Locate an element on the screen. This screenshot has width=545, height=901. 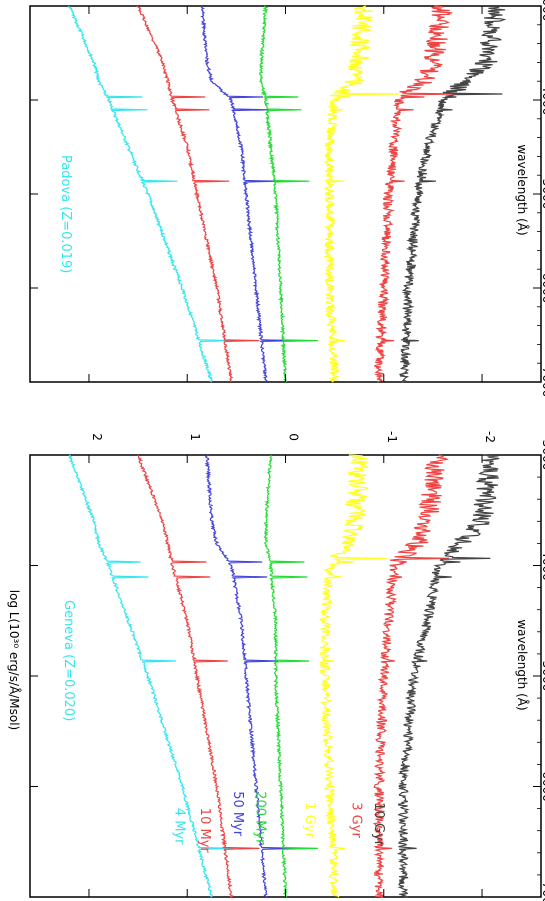
labels-layer: 4 Myr 10 Myr 50 Myr 200 Myr 1 Gyr 3 Gyr 10 Gyr is located at coordinates (278, 822).